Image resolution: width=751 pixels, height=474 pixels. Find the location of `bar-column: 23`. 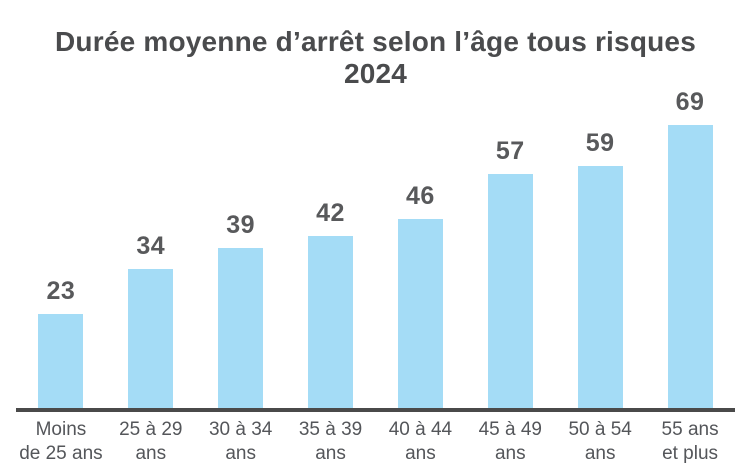

bar-column: 23 is located at coordinates (61, 248).